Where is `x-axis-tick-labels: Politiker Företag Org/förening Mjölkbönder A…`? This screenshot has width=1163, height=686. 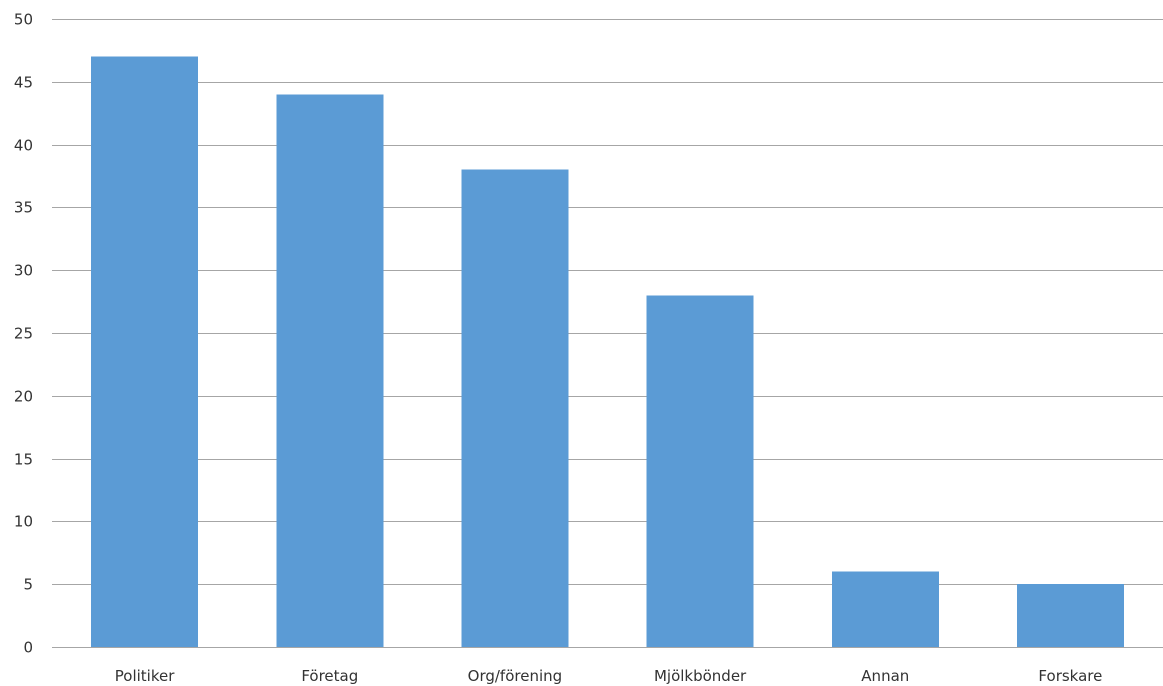 x-axis-tick-labels: Politiker Företag Org/förening Mjölkbönder A… is located at coordinates (609, 676).